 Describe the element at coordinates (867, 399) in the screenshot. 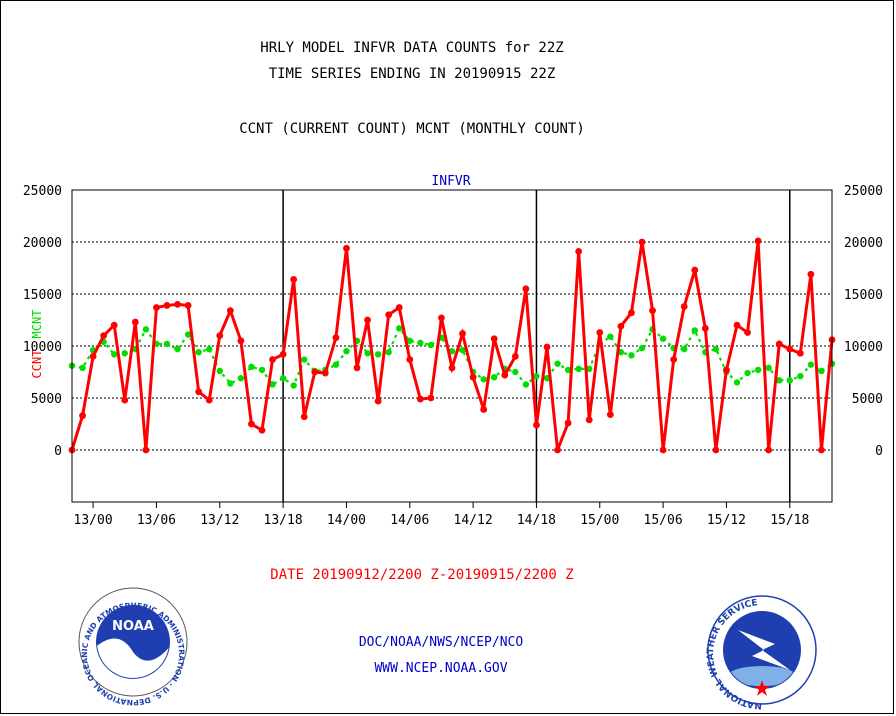

I see `ytick-label-right: 5000` at that location.